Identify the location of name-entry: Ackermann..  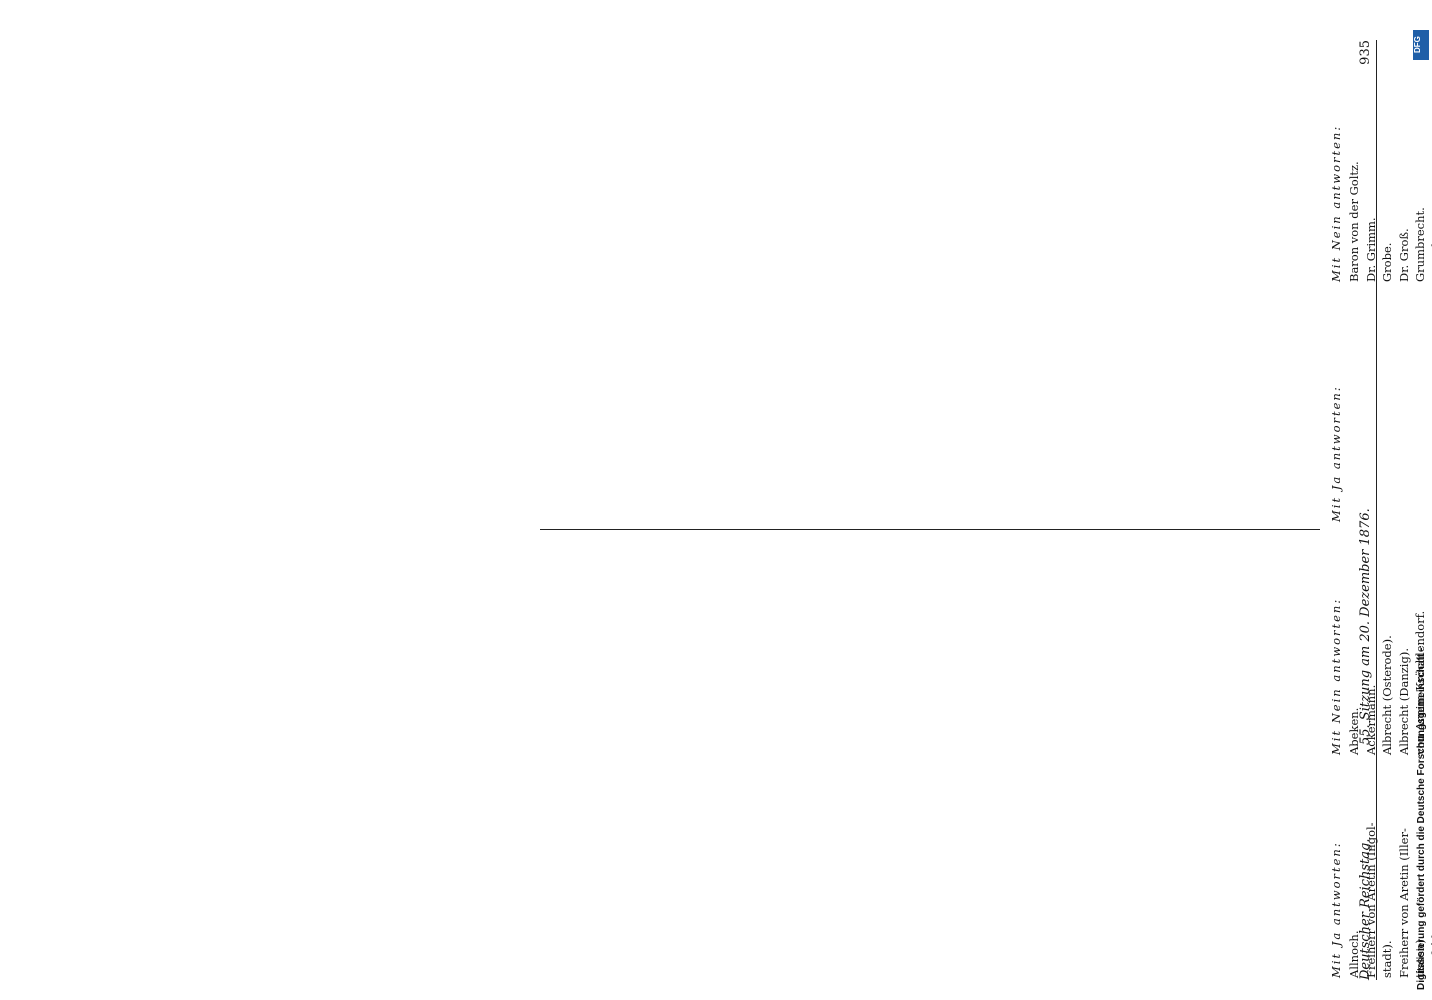
(1370, 719).